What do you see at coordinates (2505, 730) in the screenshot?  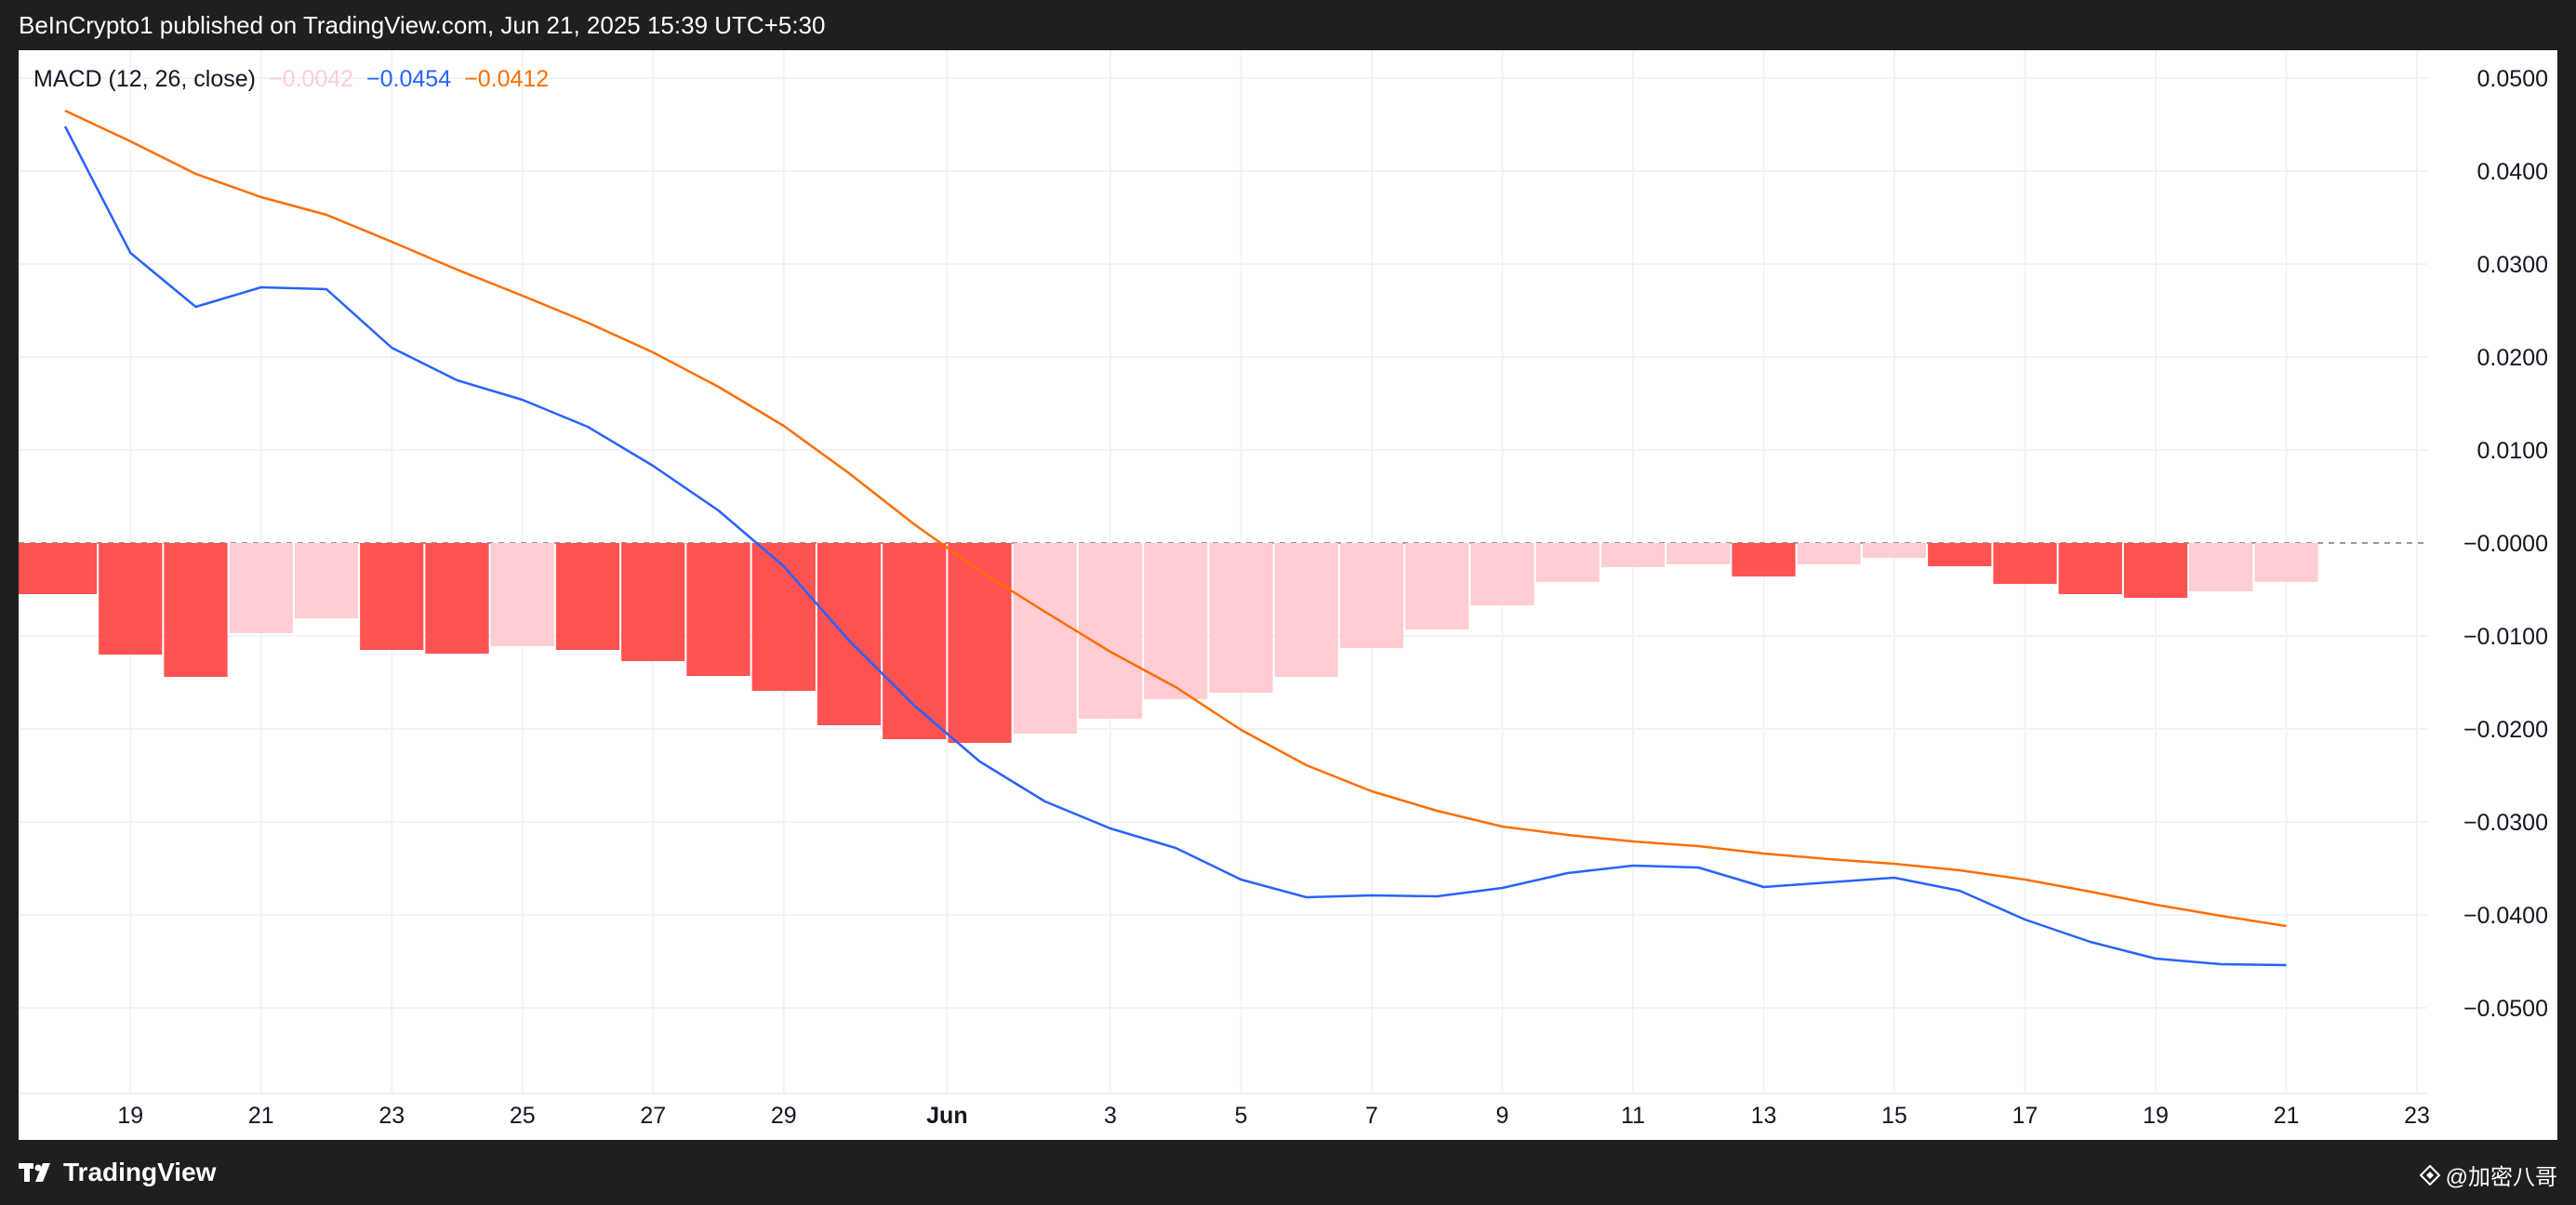 I see `y-tick-label: −0.0200` at bounding box center [2505, 730].